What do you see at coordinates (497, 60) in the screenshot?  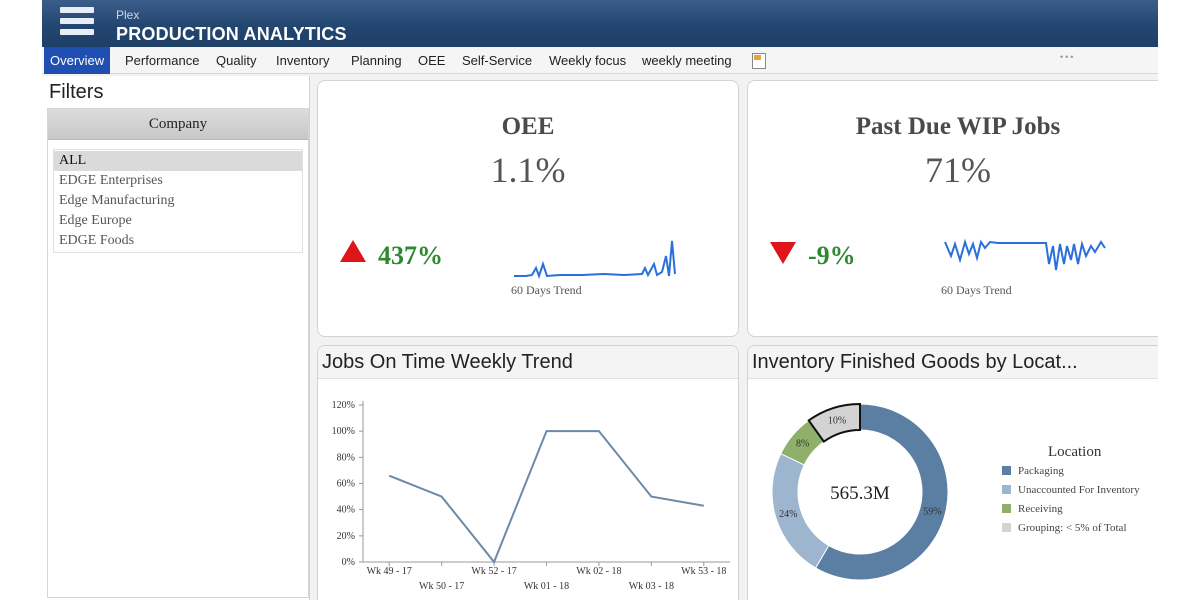 I see `tab-self-service: Self-Service` at bounding box center [497, 60].